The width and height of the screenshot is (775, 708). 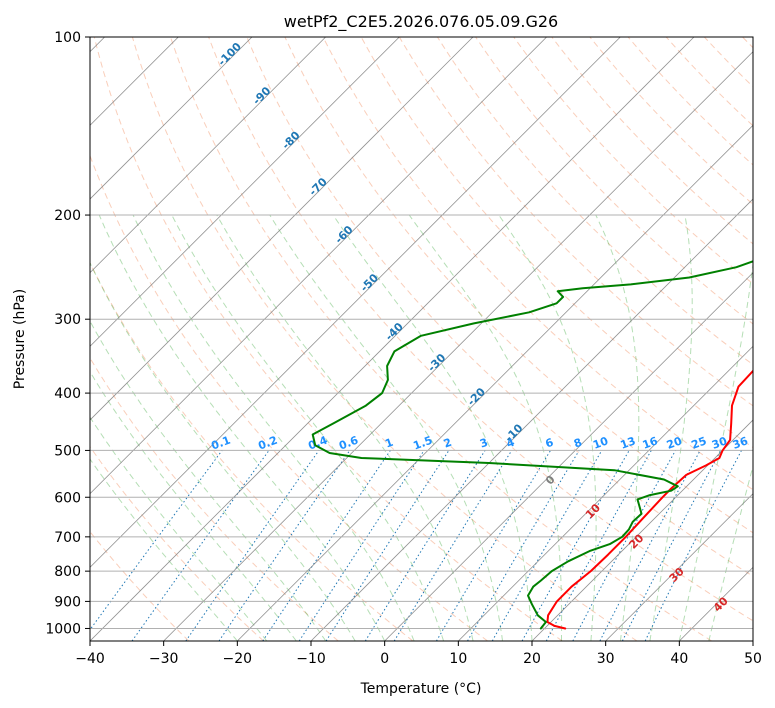 What do you see at coordinates (578, 443) in the screenshot?
I see `mixing-ratio-label: 8` at bounding box center [578, 443].